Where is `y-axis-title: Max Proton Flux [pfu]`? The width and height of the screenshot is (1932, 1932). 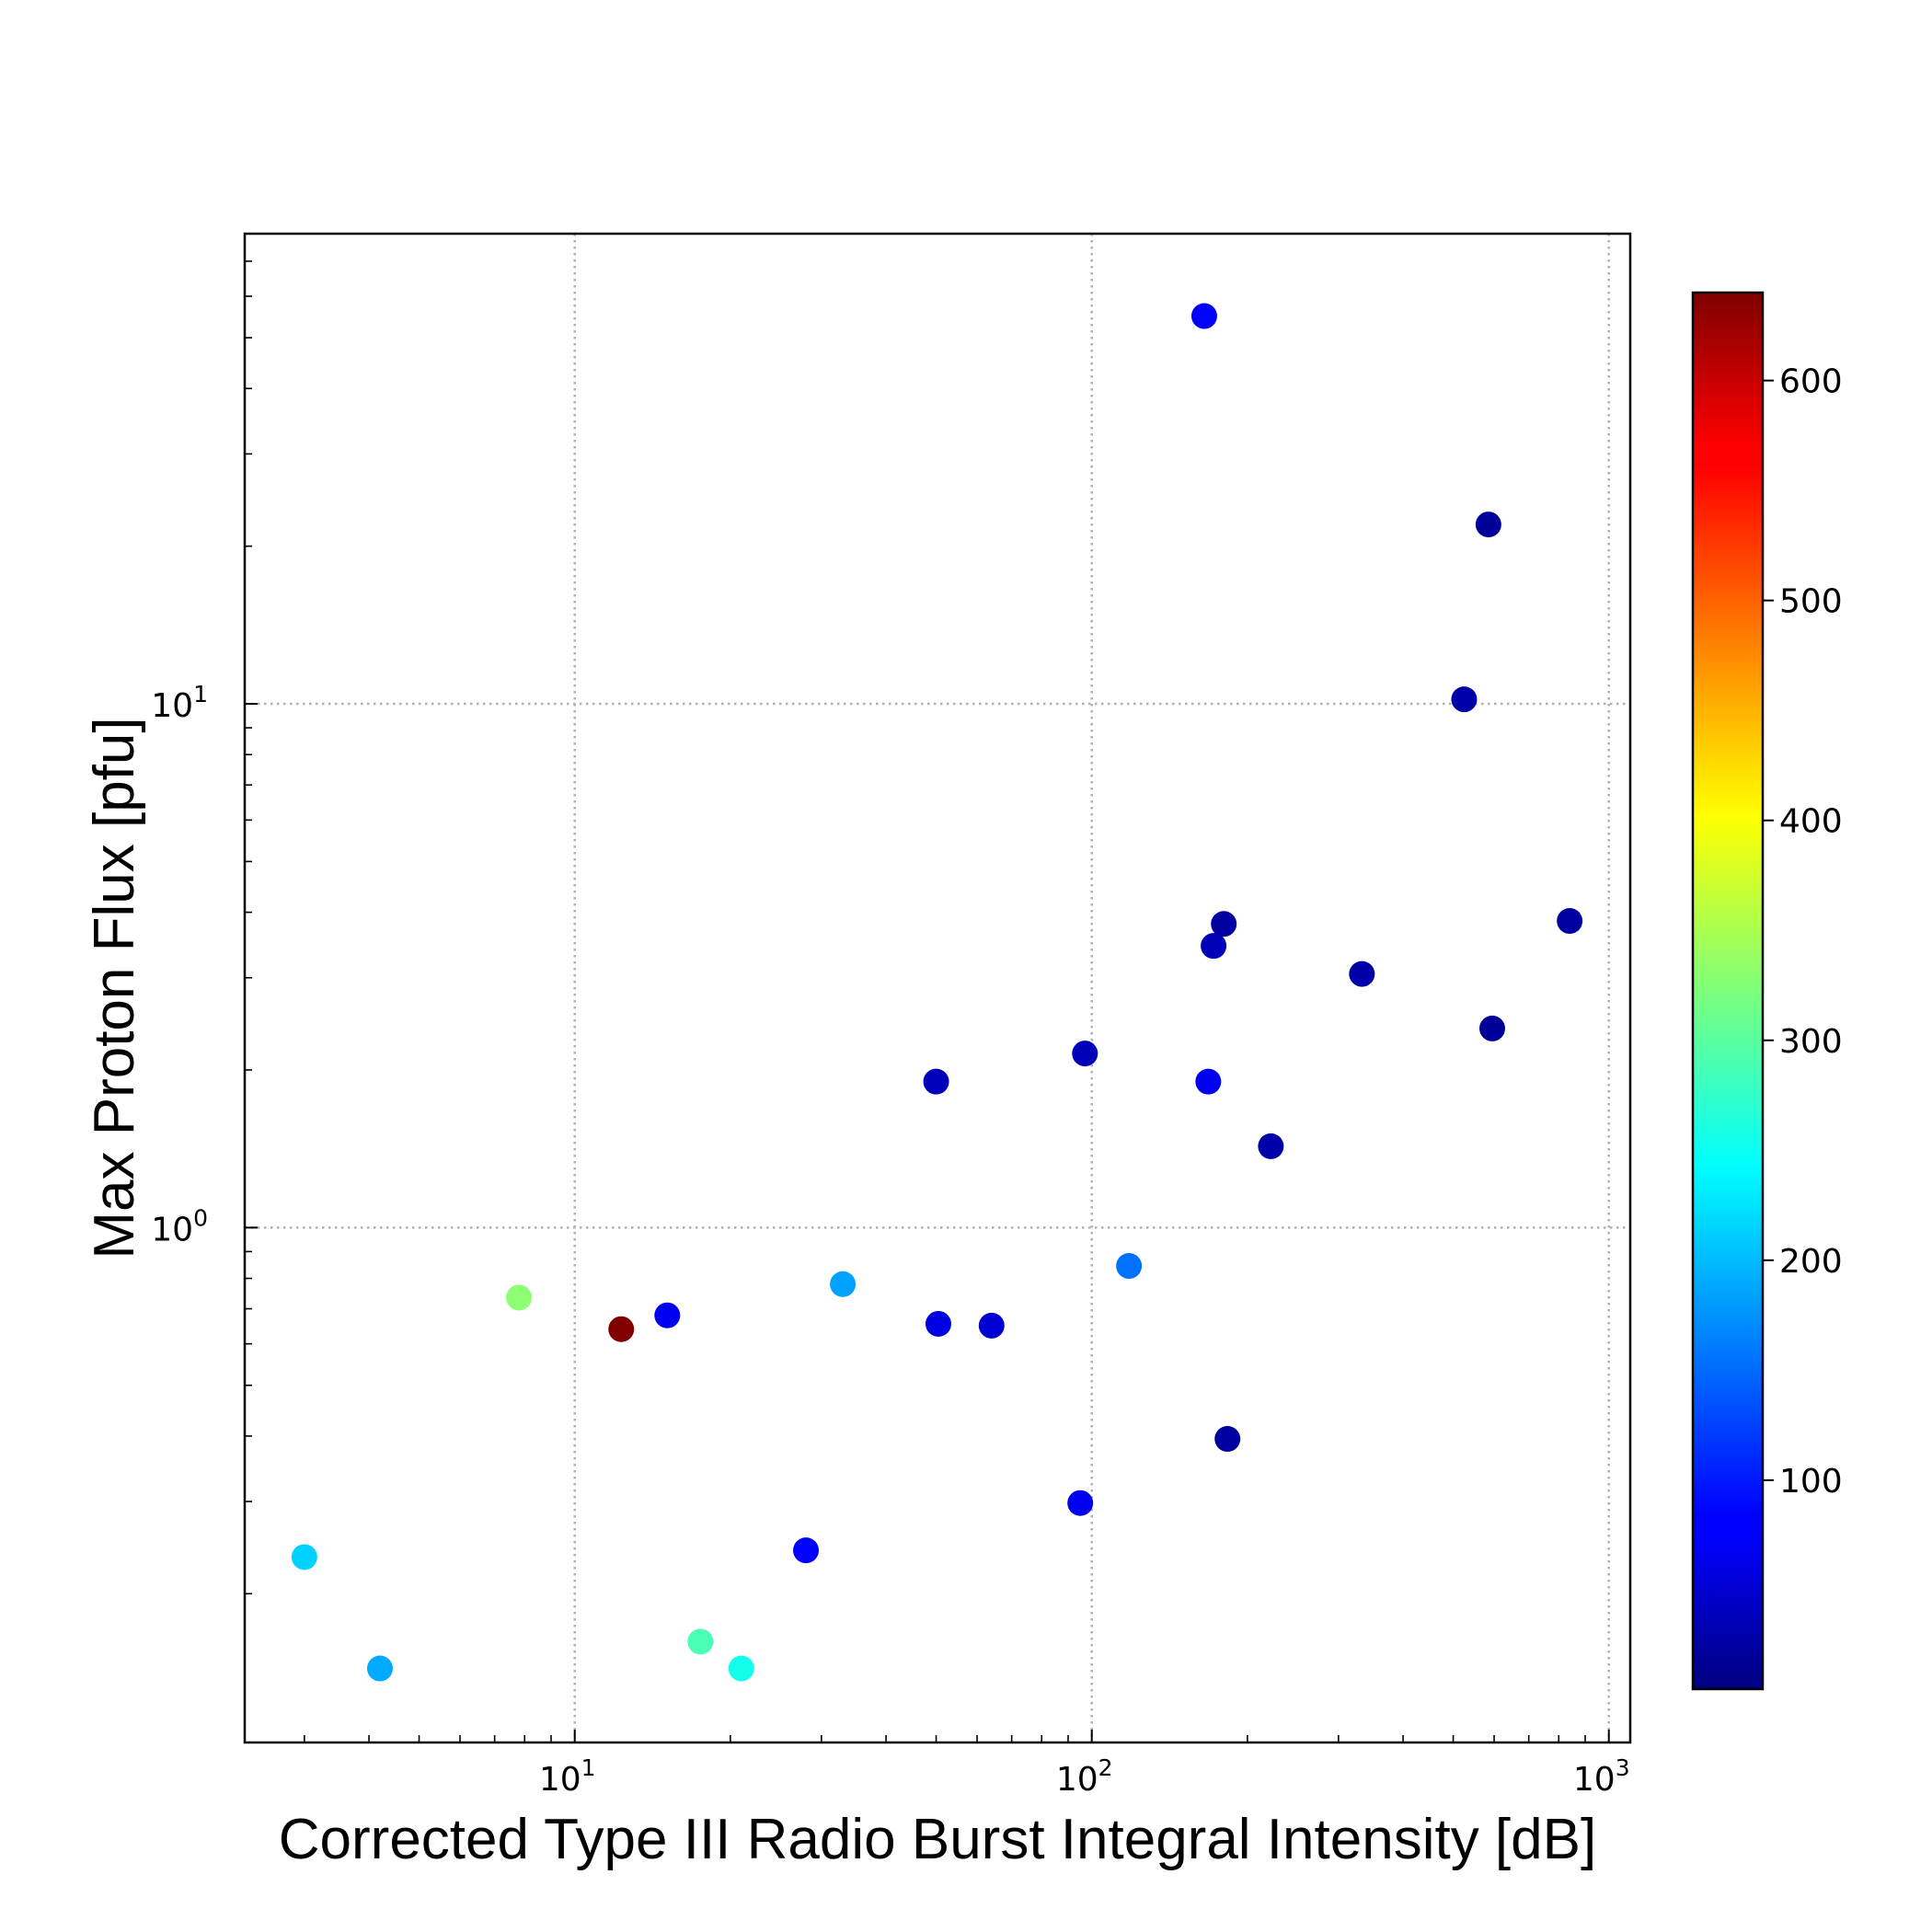 y-axis-title: Max Proton Flux [pfu] is located at coordinates (114, 988).